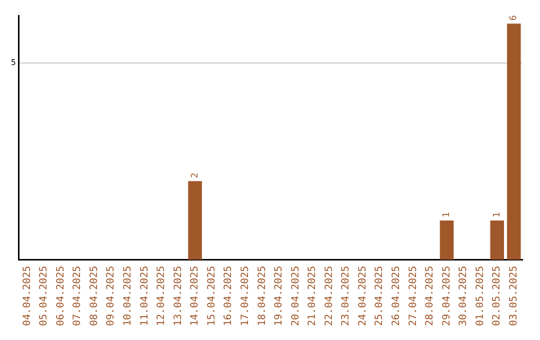  I want to click on x-tick-label: 06.04.2025, so click(60, 296).